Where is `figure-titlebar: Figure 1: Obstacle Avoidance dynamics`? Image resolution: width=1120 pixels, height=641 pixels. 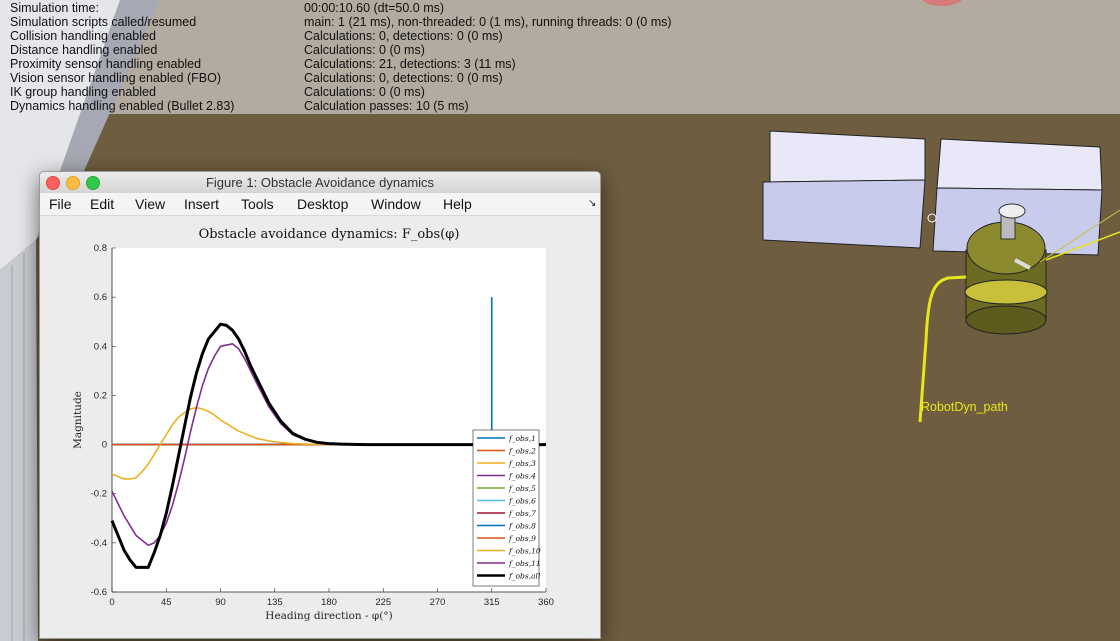 figure-titlebar: Figure 1: Obstacle Avoidance dynamics is located at coordinates (320, 183).